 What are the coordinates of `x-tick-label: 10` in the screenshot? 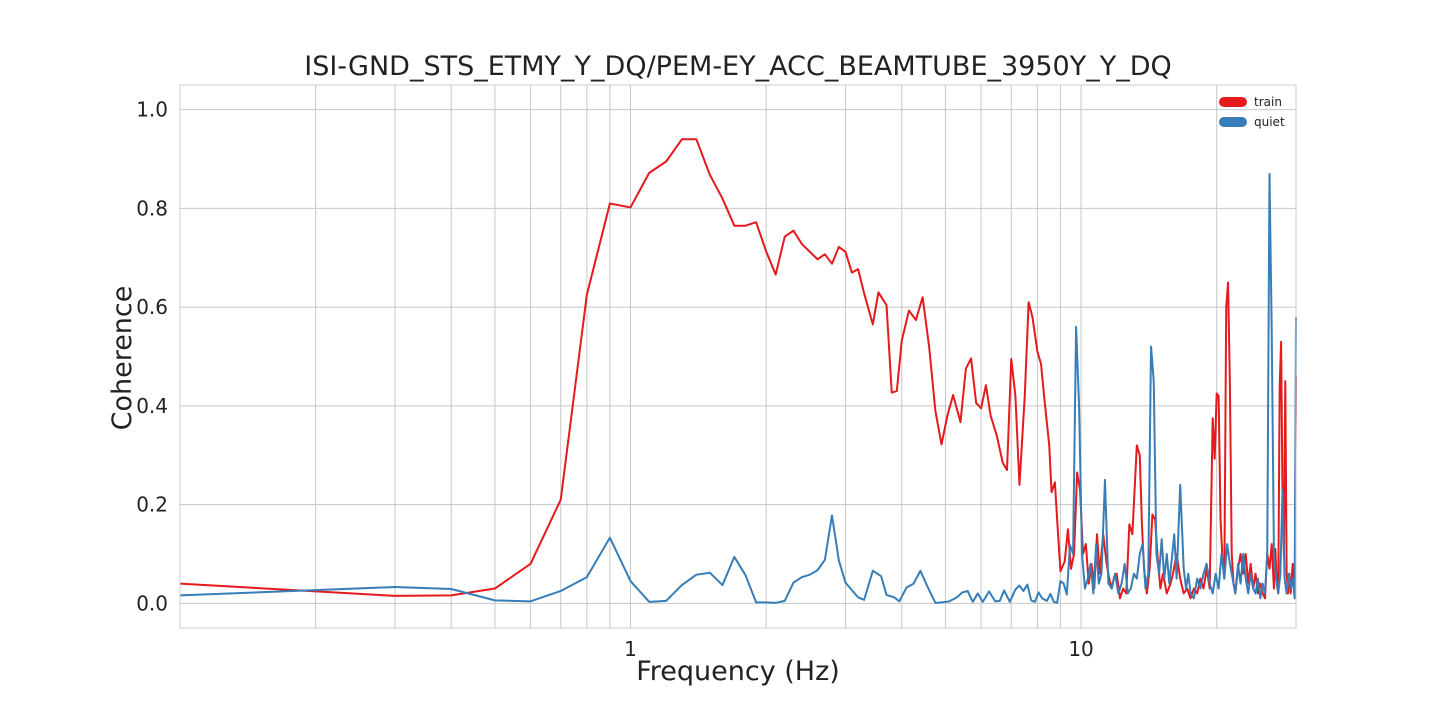 It's located at (1080, 649).